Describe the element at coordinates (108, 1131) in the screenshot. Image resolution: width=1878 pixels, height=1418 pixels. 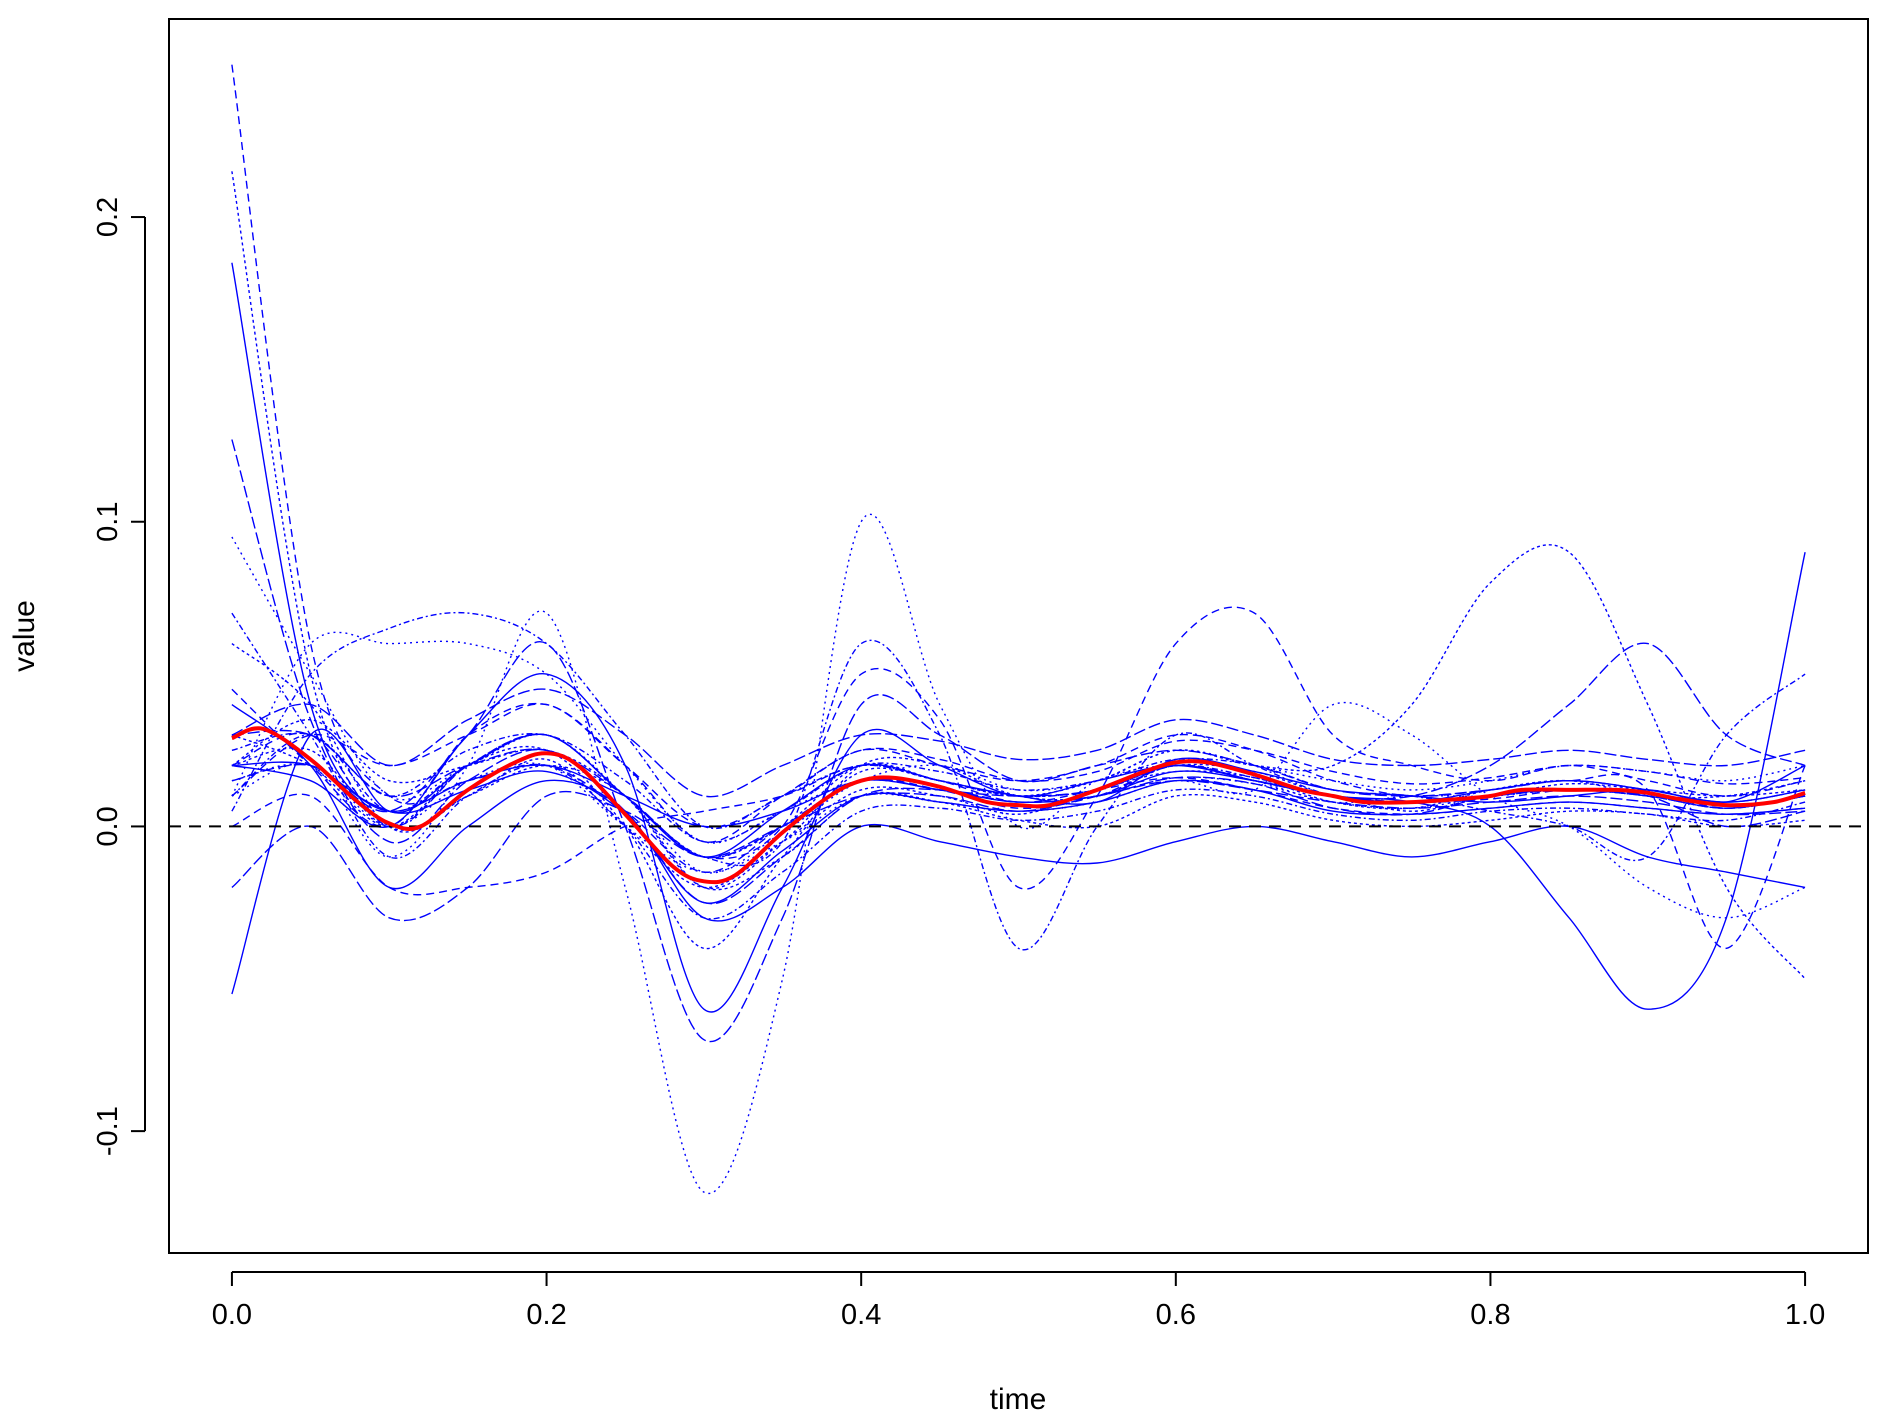
I see `y-tick-label: -0.1` at that location.